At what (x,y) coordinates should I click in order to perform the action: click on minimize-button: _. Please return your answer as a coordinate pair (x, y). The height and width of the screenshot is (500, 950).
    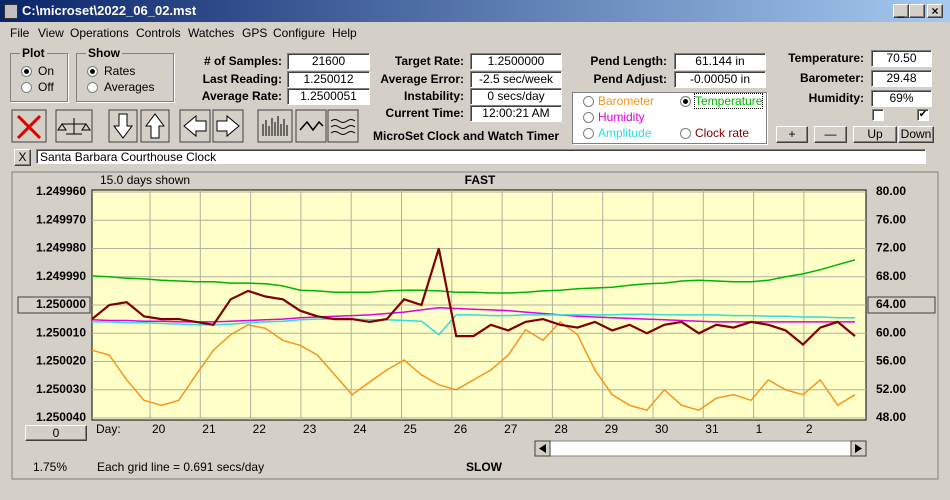
    Looking at the image, I should click on (901, 11).